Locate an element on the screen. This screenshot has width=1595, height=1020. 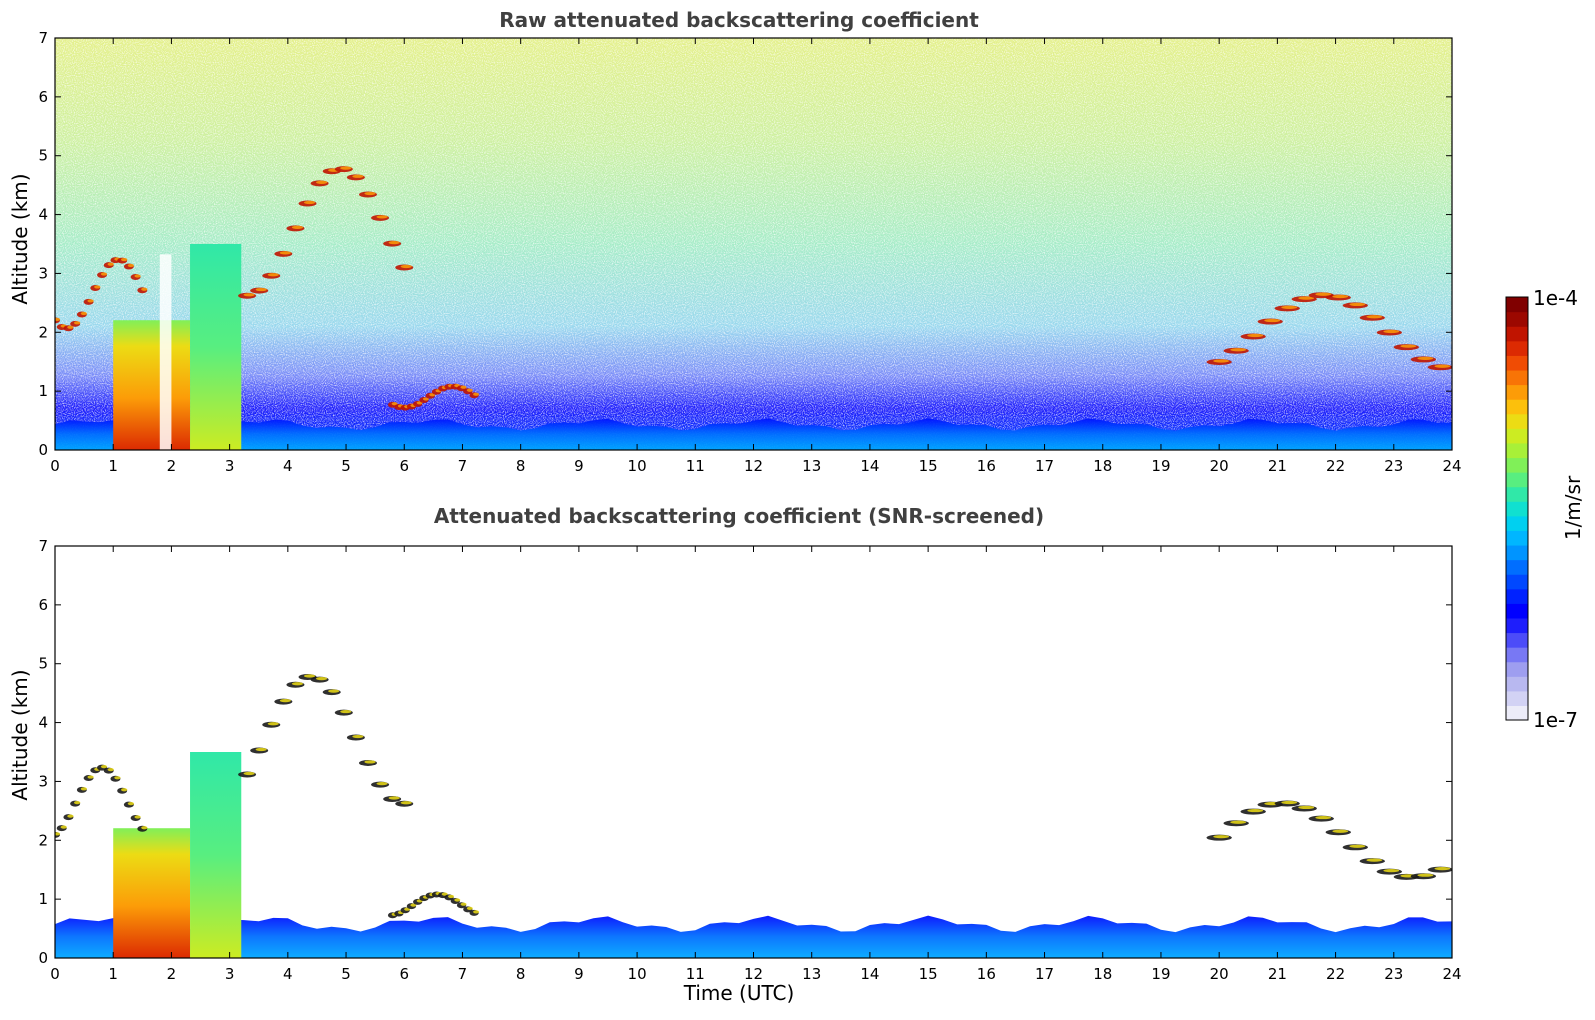
x-tick-label: 17 is located at coordinates (1044, 466).